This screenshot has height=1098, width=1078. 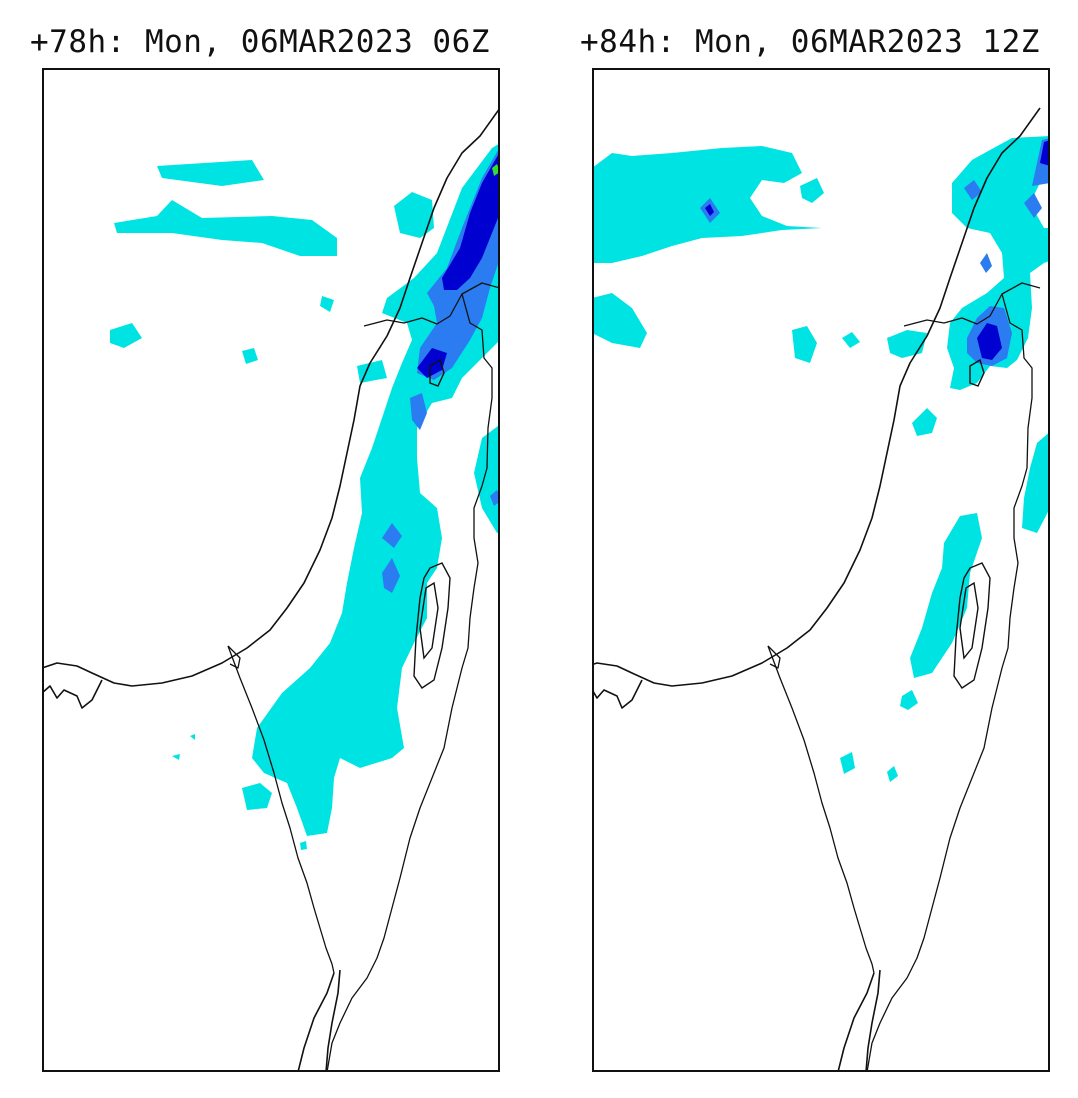 I want to click on panel-title: +78h: Mon, 06MAR2023 06Z, so click(x=260, y=42).